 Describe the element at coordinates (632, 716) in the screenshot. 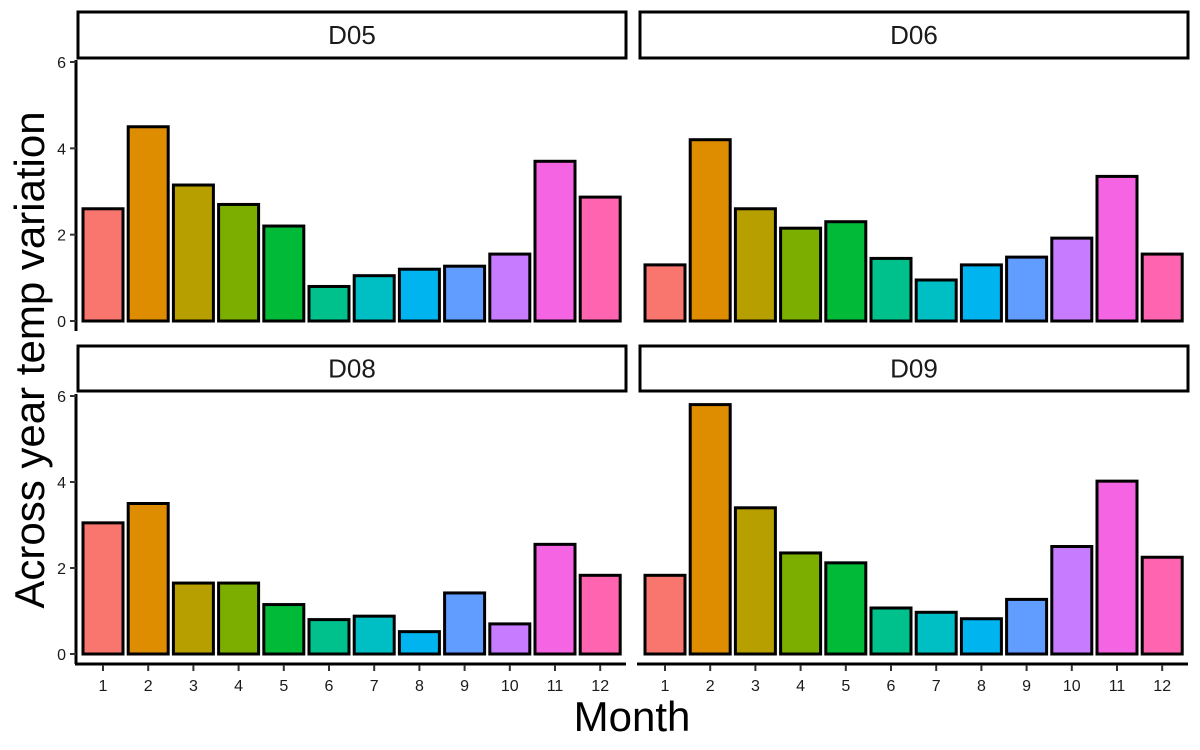

I see `x-axis-title: Month` at that location.